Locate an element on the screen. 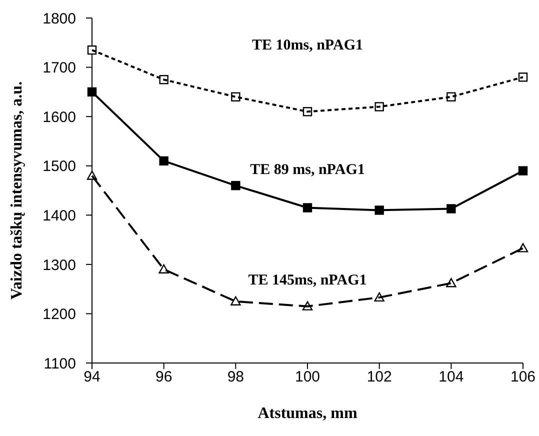  text: TE 10ms, nPAG1 is located at coordinates (307, 46).